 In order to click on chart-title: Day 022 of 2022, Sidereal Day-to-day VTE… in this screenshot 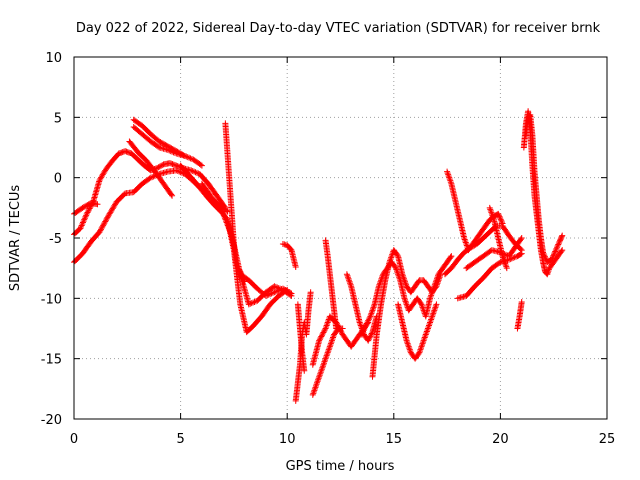, I will do `click(338, 28)`.